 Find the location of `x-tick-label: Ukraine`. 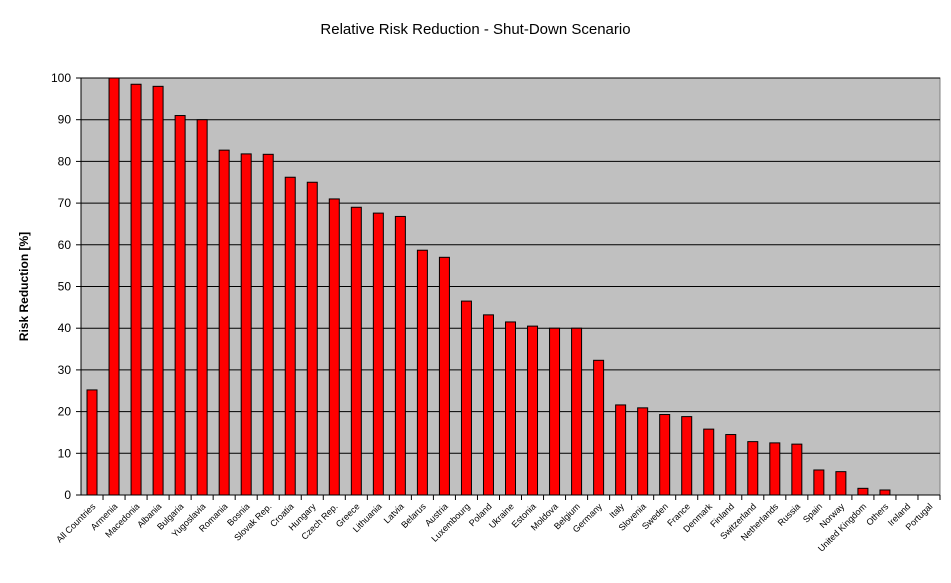

x-tick-label: Ukraine is located at coordinates (501, 515).